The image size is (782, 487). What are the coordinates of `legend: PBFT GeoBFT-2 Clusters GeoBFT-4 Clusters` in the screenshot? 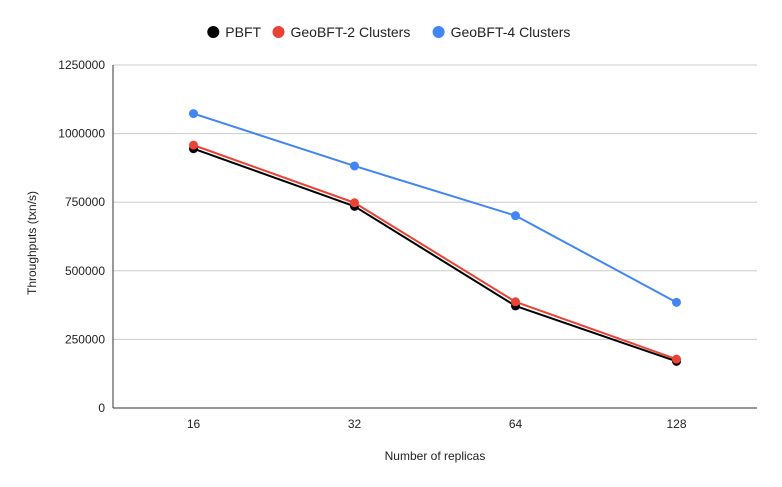 It's located at (388, 32).